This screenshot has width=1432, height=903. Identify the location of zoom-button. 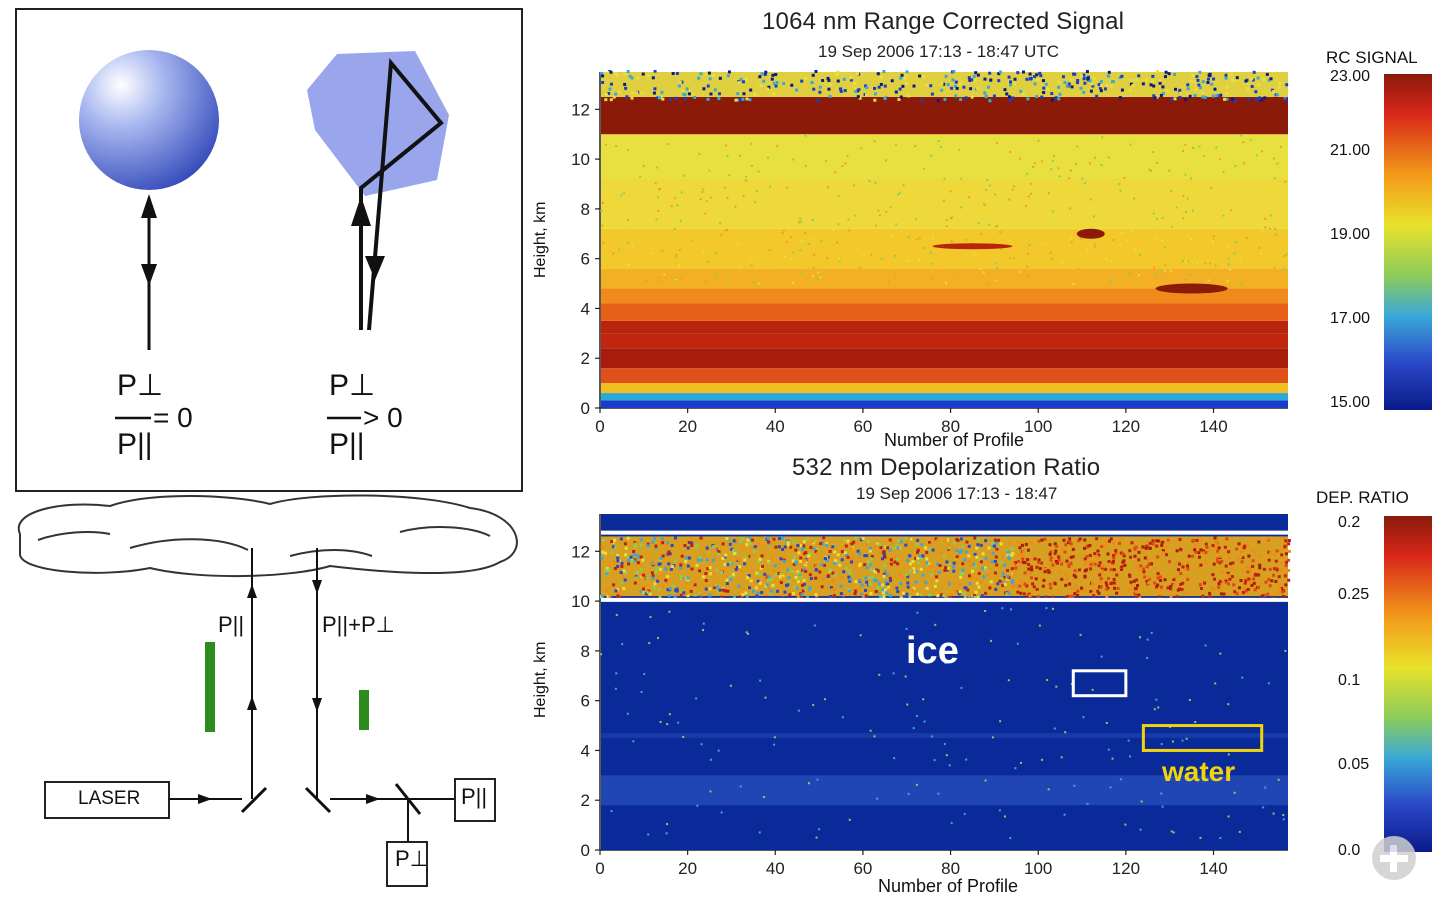
(1394, 858).